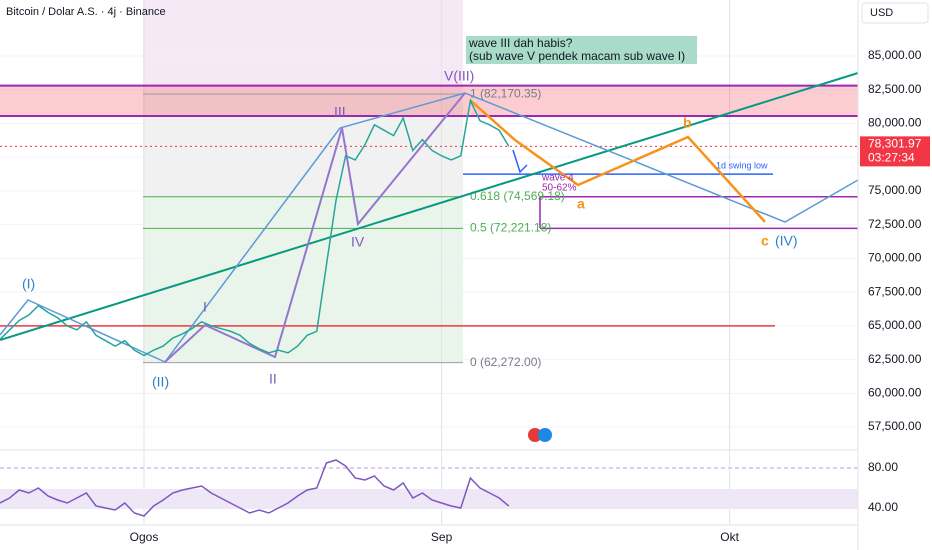 The image size is (932, 550). What do you see at coordinates (891, 158) in the screenshot?
I see `countdown: 03:27:34` at bounding box center [891, 158].